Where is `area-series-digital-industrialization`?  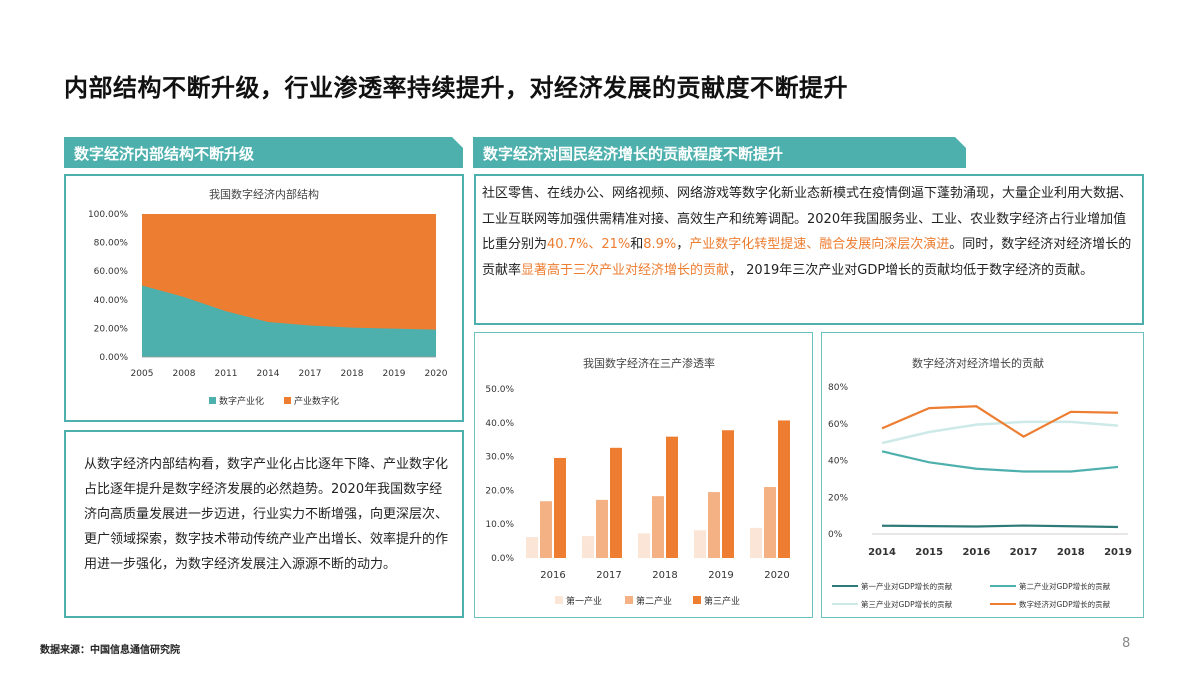
area-series-digital-industrialization is located at coordinates (289, 321).